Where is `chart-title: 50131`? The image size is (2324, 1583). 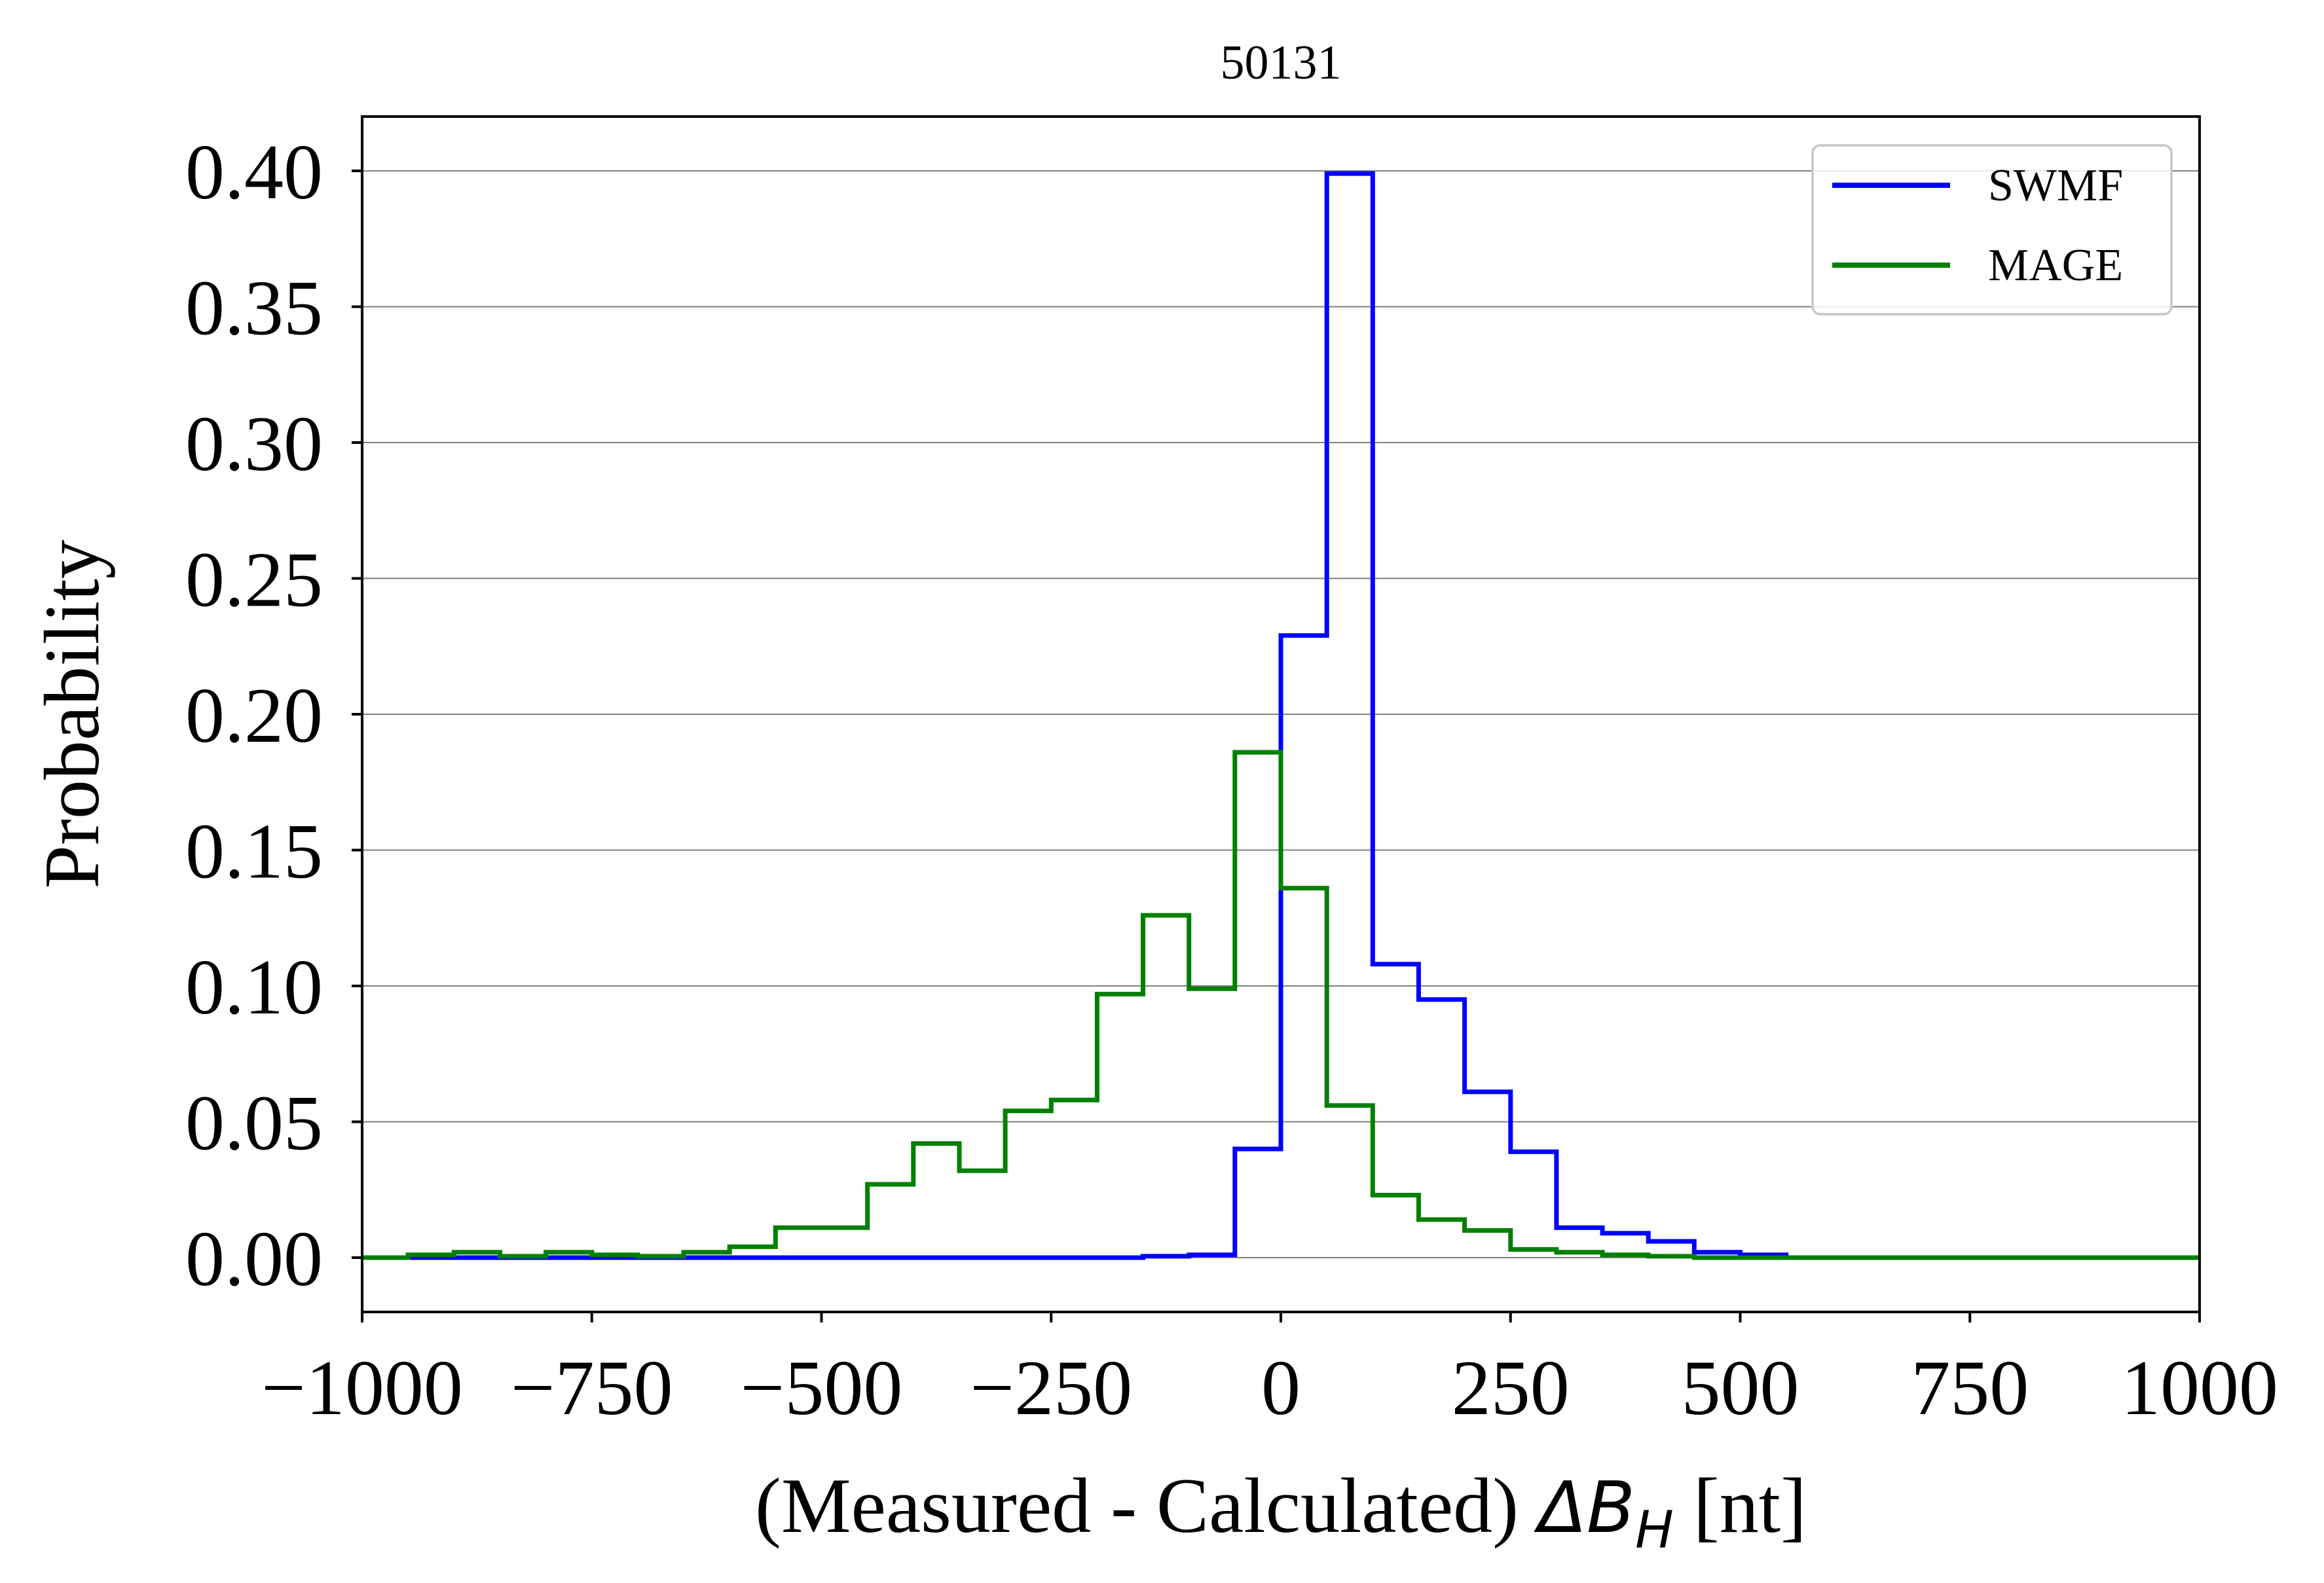
chart-title: 50131 is located at coordinates (1281, 63).